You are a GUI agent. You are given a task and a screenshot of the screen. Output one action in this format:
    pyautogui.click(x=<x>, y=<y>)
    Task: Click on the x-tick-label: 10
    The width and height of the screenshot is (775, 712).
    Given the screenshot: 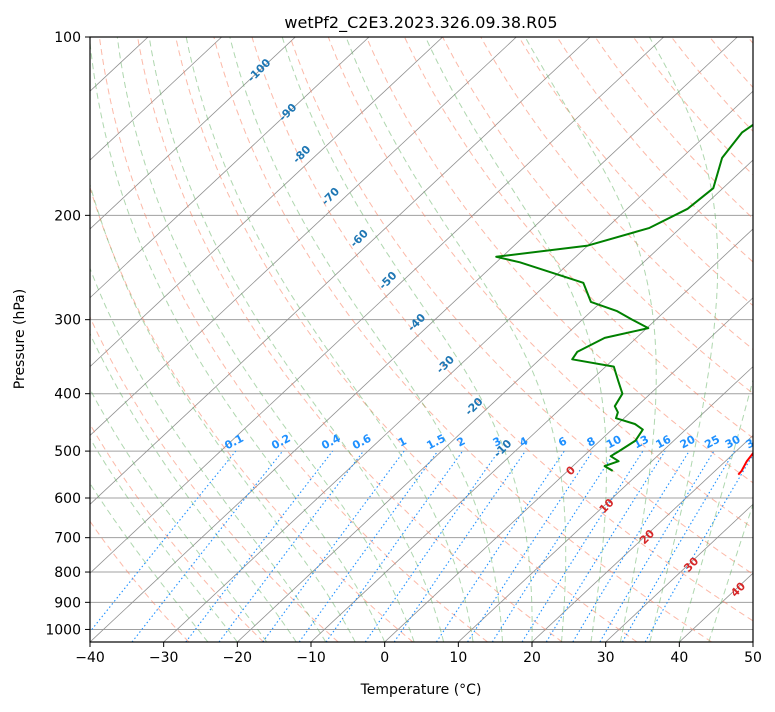 What is the action you would take?
    pyautogui.click(x=458, y=658)
    